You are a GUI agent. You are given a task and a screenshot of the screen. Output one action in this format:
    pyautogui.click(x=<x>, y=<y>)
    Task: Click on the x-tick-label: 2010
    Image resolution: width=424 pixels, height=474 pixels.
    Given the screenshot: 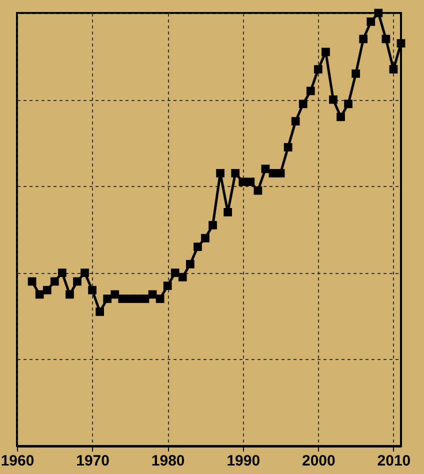 What is the action you would take?
    pyautogui.click(x=394, y=461)
    